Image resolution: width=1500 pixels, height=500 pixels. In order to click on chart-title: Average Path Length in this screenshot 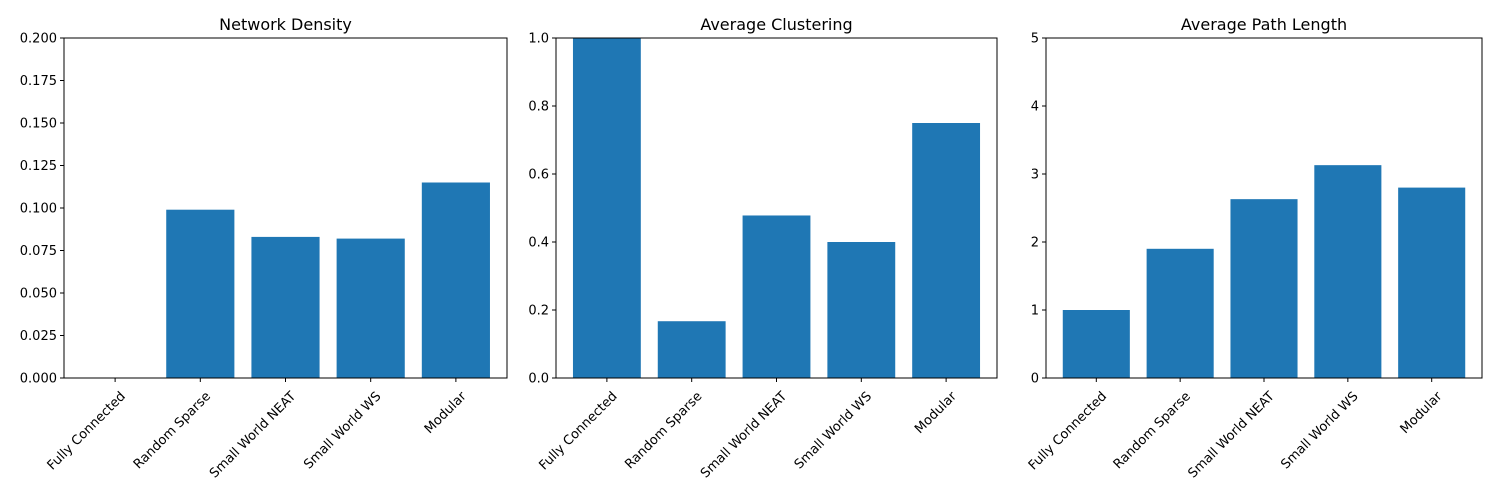, I will do `click(1264, 24)`.